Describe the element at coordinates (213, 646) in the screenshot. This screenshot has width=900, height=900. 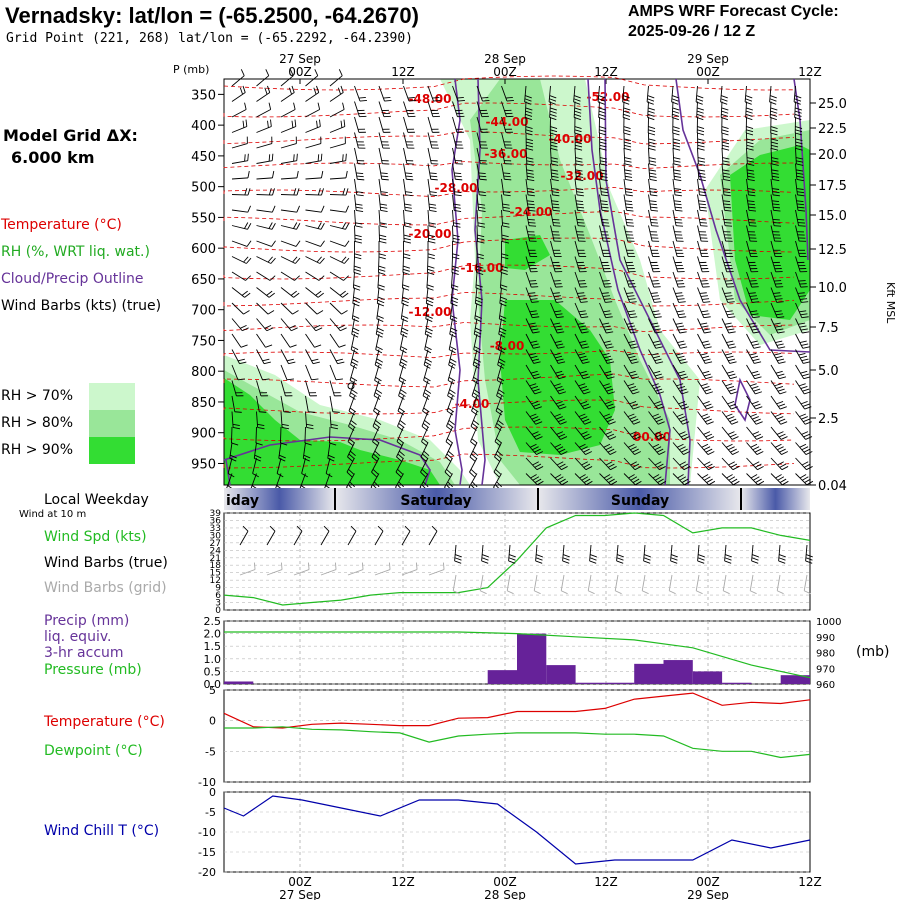
I see `precip-tick-label: 1.5` at that location.